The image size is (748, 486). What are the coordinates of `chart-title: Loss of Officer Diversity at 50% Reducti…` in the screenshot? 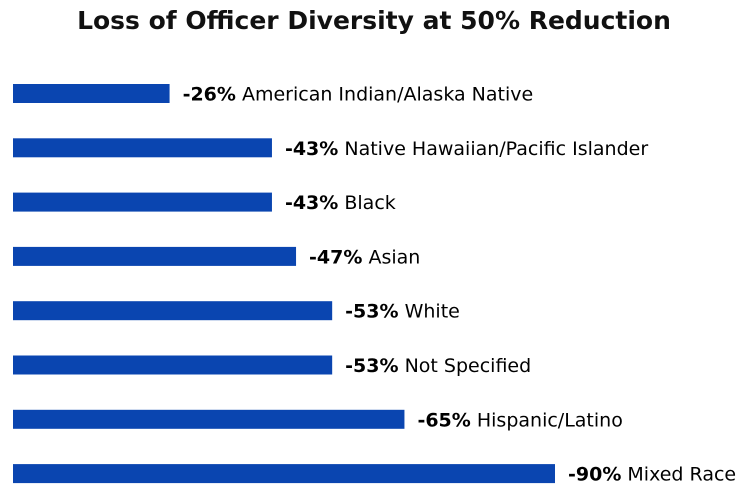 It's located at (374, 20).